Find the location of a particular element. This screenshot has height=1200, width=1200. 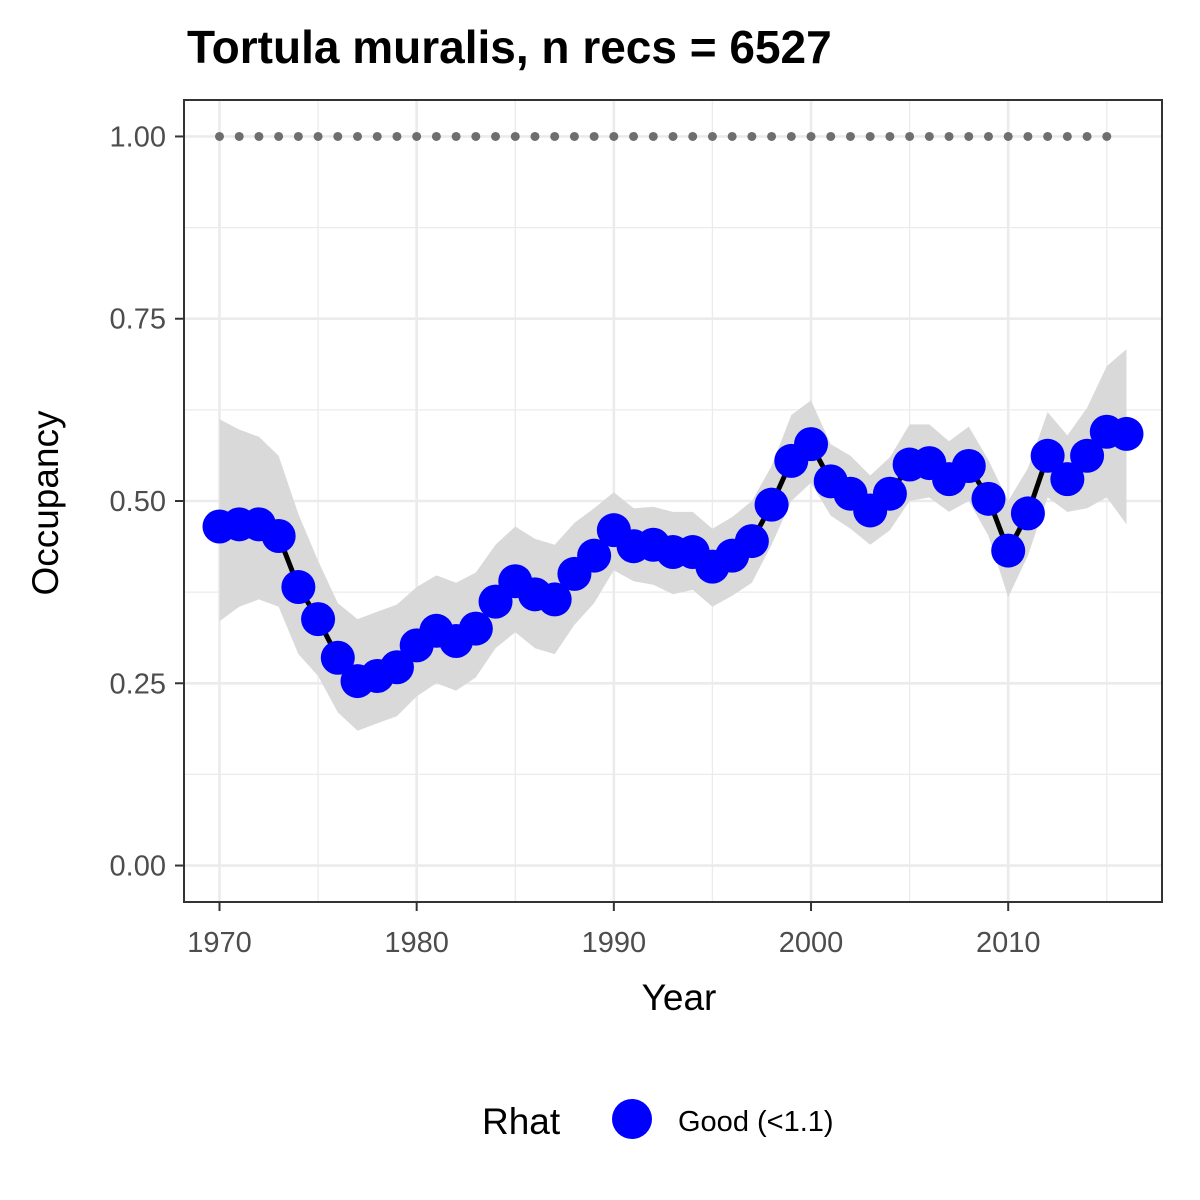

x-tick-label: 2010 is located at coordinates (1008, 943).